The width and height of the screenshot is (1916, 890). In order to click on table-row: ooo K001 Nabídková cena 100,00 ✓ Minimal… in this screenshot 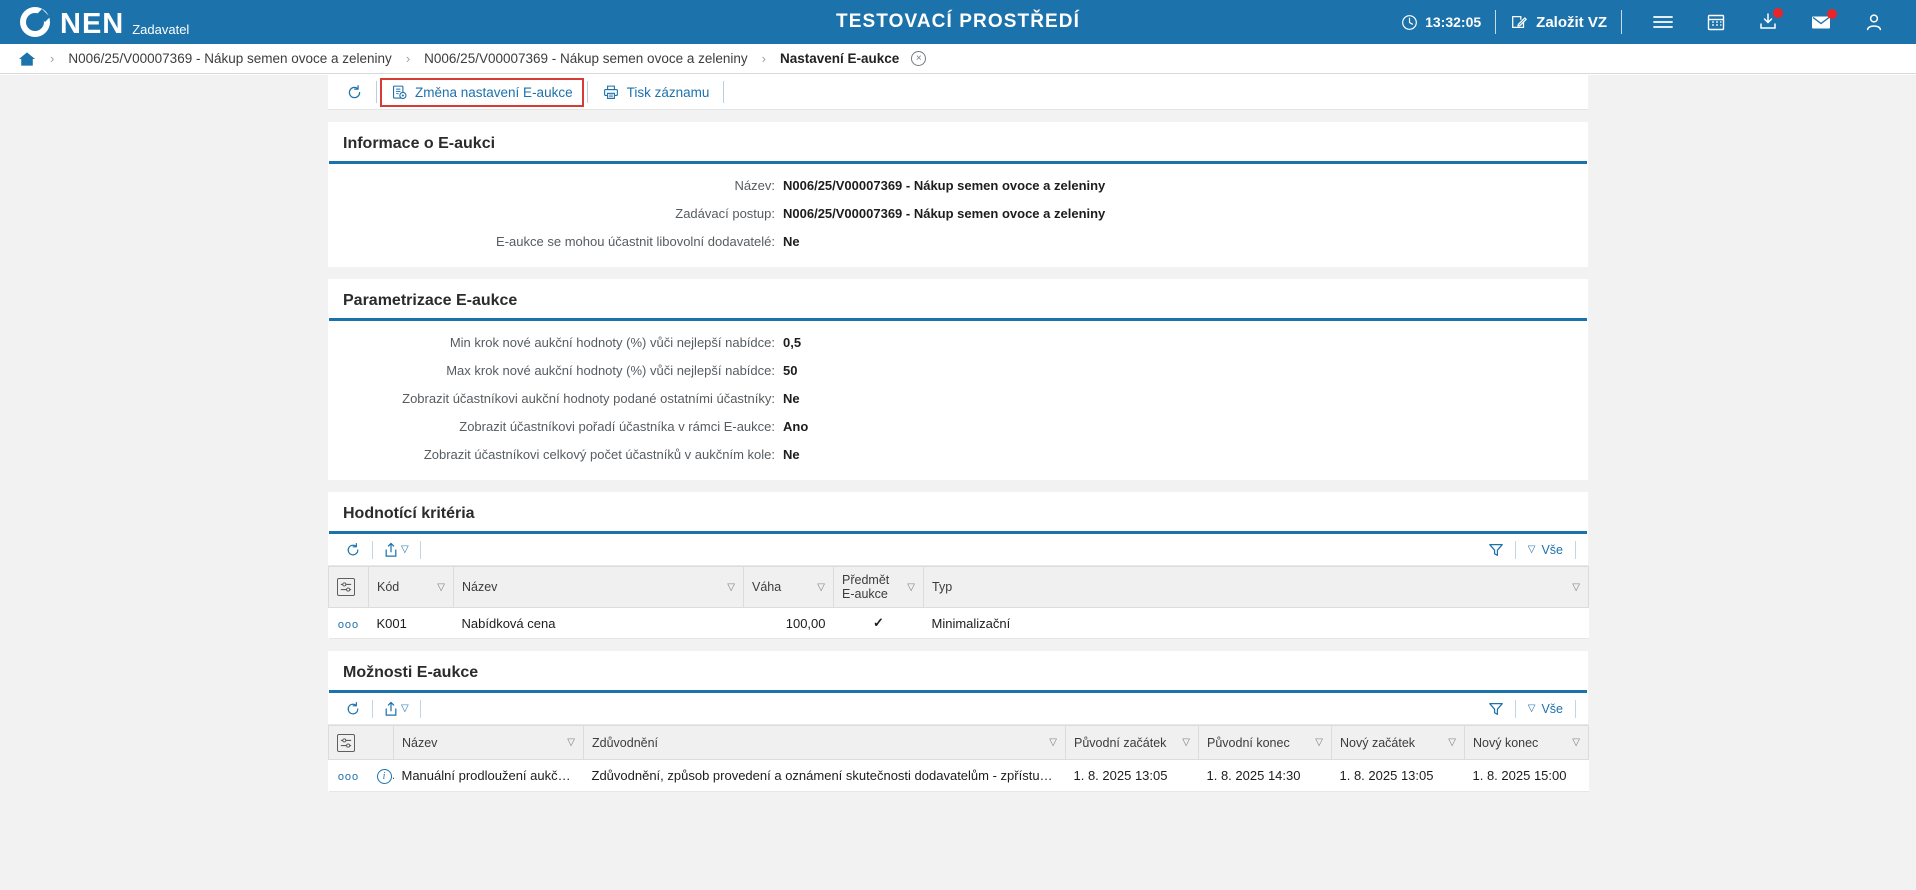, I will do `click(958, 623)`.